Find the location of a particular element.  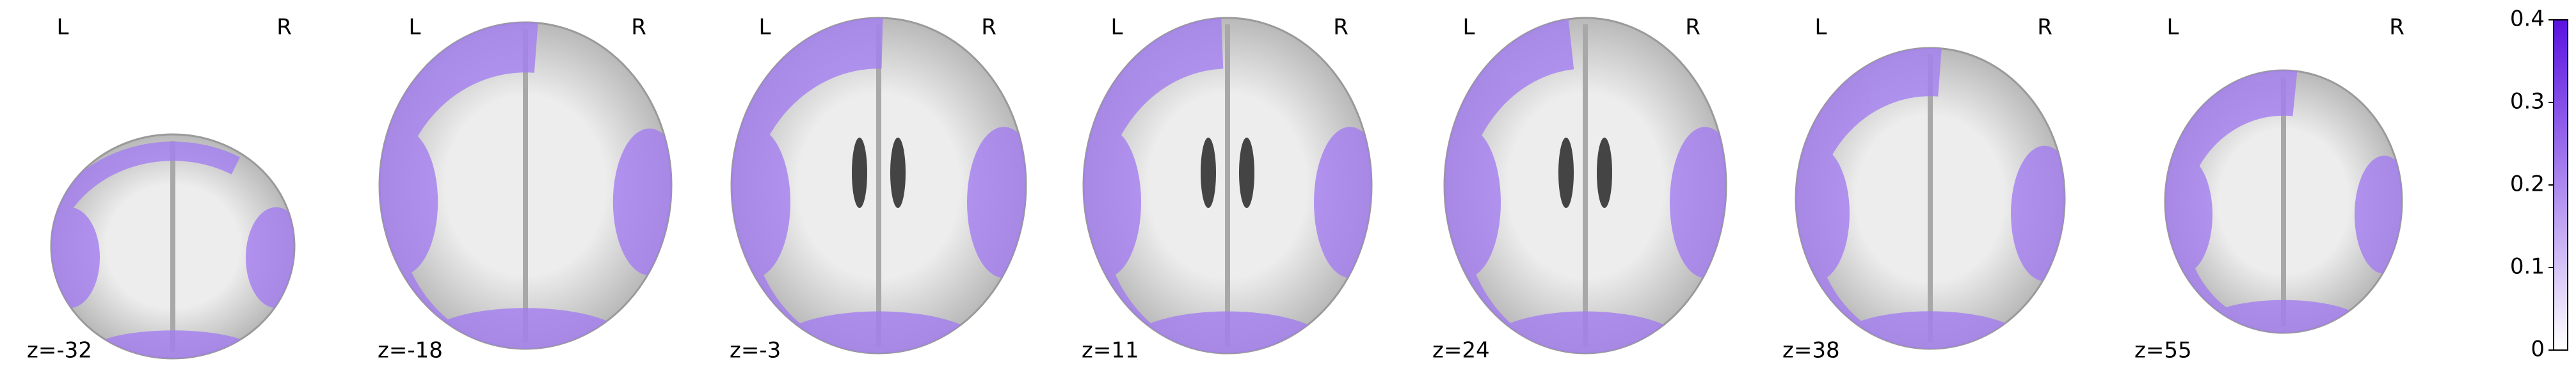

brain-slice: L Rz=11 is located at coordinates (1227, 189).